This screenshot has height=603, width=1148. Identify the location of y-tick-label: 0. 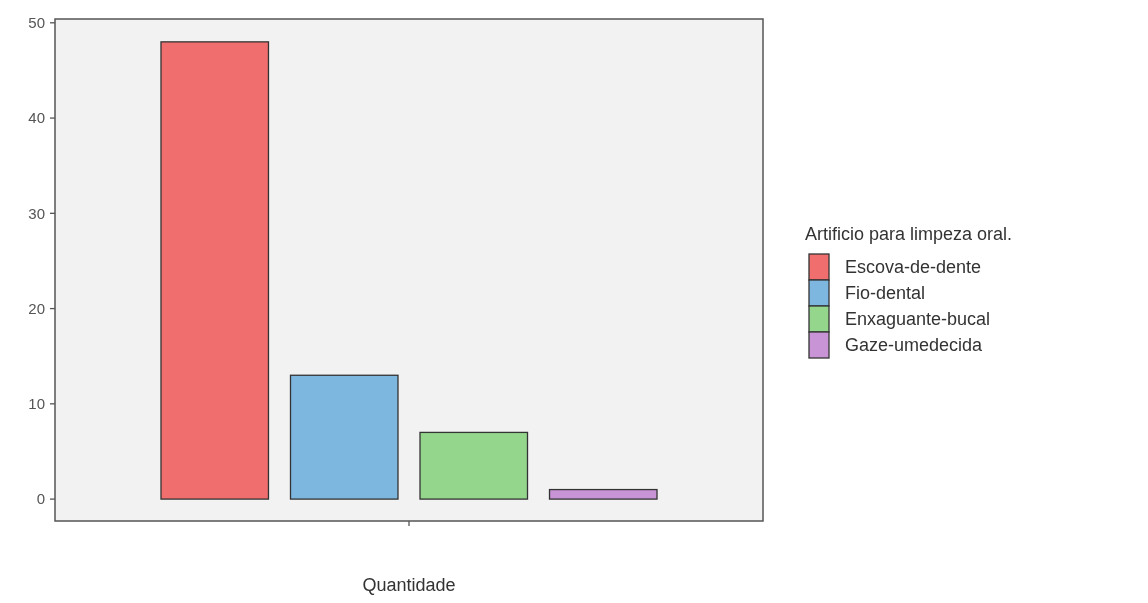
(40, 499).